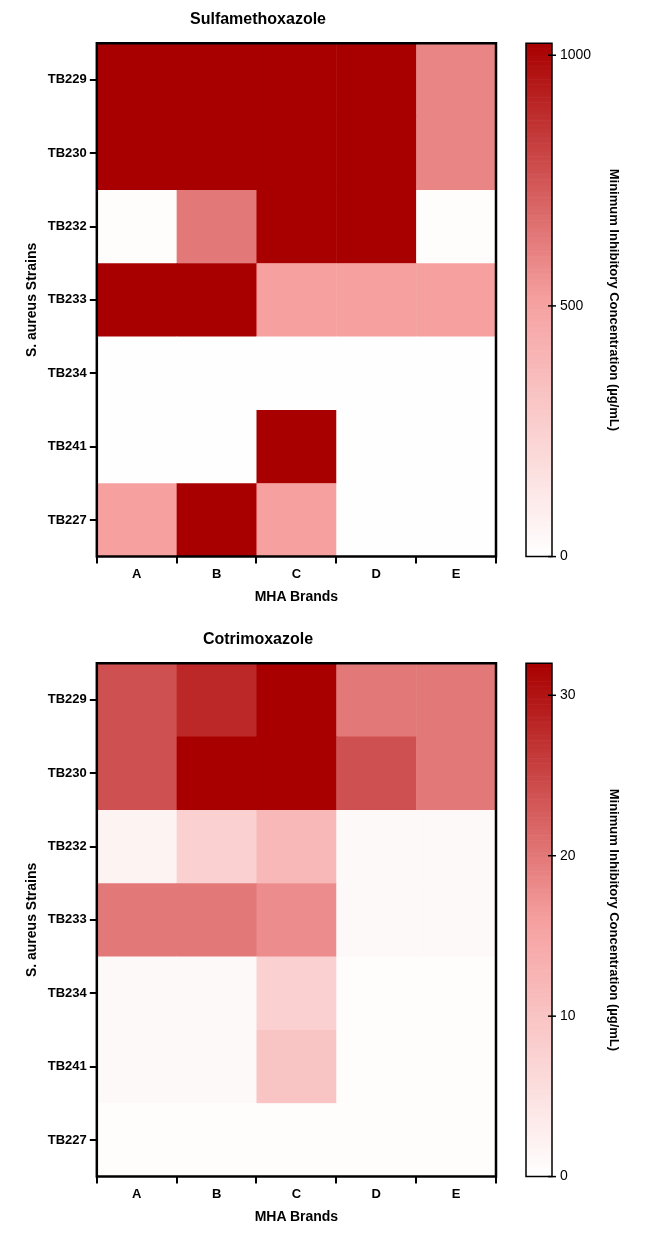 The width and height of the screenshot is (646, 1241). Describe the element at coordinates (568, 854) in the screenshot. I see `color-bar-label: 20` at that location.